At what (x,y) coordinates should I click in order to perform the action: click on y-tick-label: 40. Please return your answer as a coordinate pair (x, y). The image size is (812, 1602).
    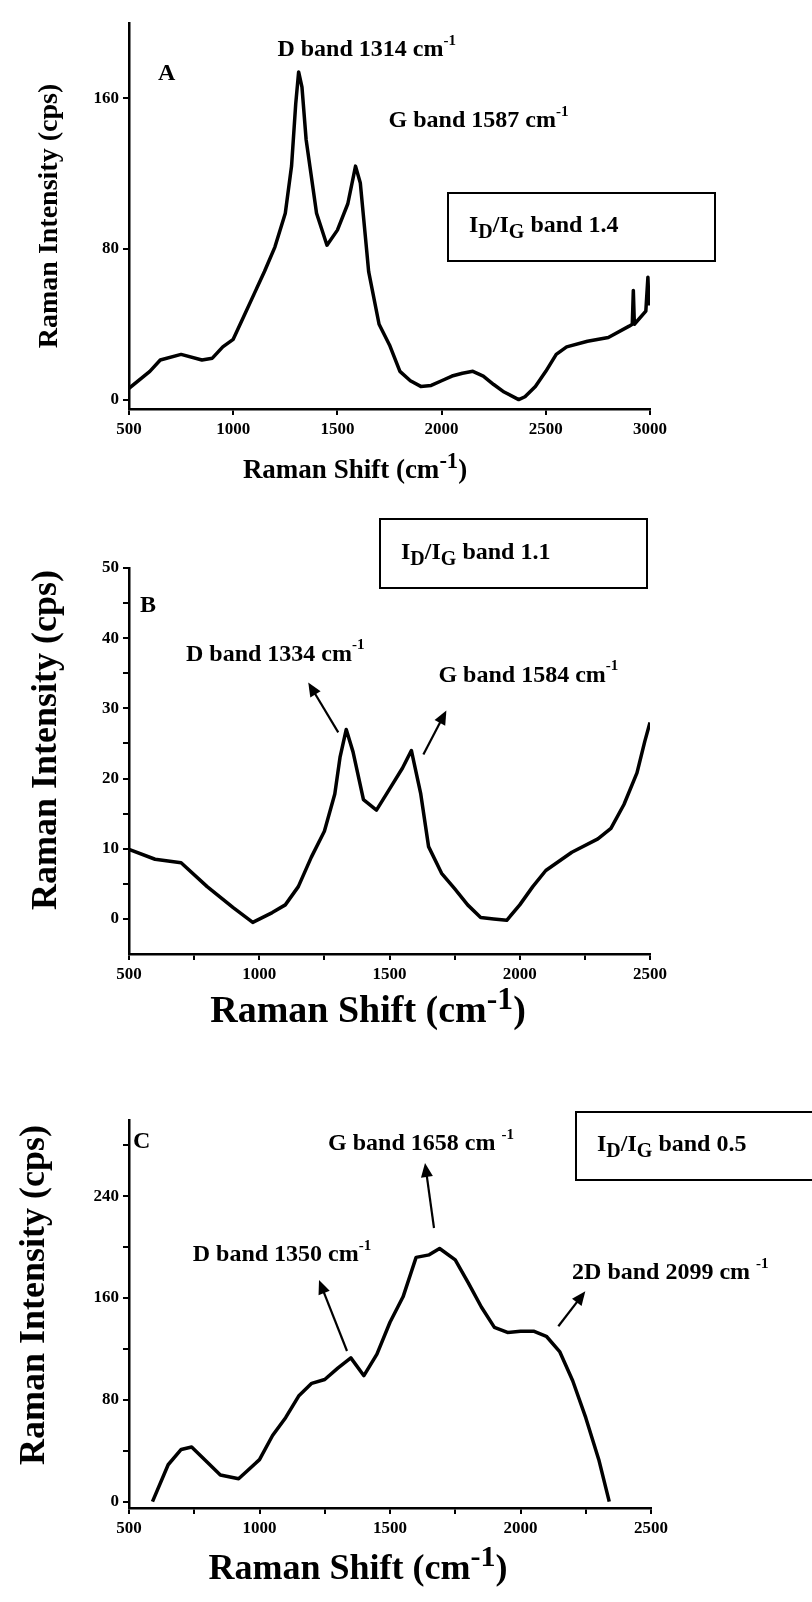
    Looking at the image, I should click on (110, 637).